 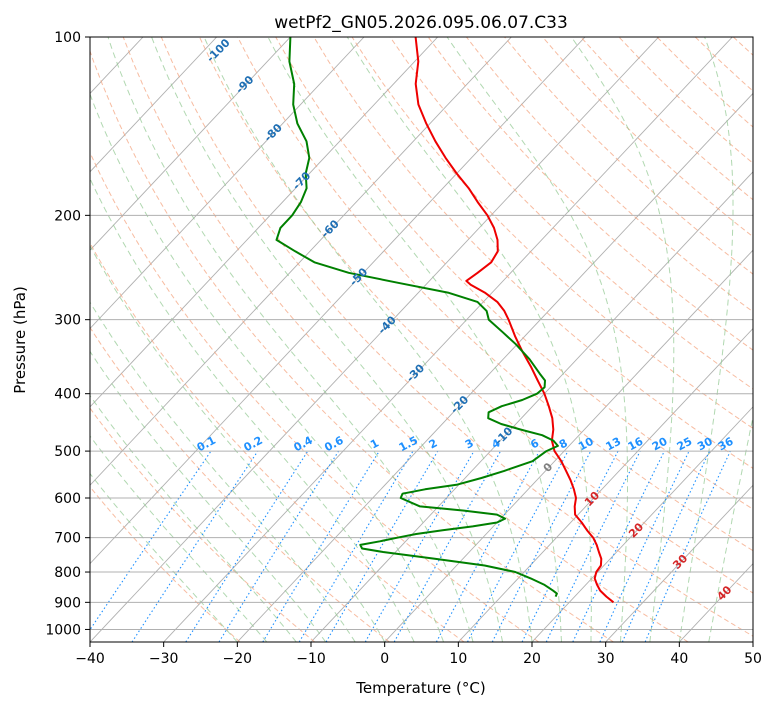 I want to click on x-tick-label: 40, so click(x=679, y=659).